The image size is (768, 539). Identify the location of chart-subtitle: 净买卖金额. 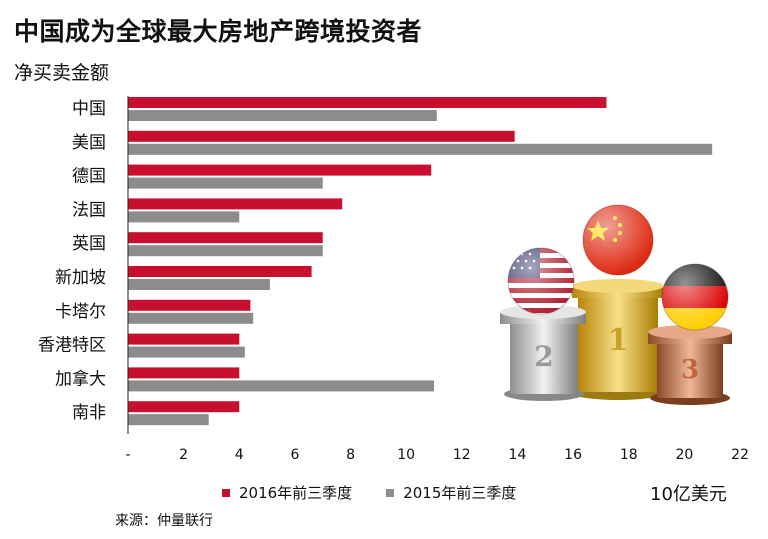
(62, 73).